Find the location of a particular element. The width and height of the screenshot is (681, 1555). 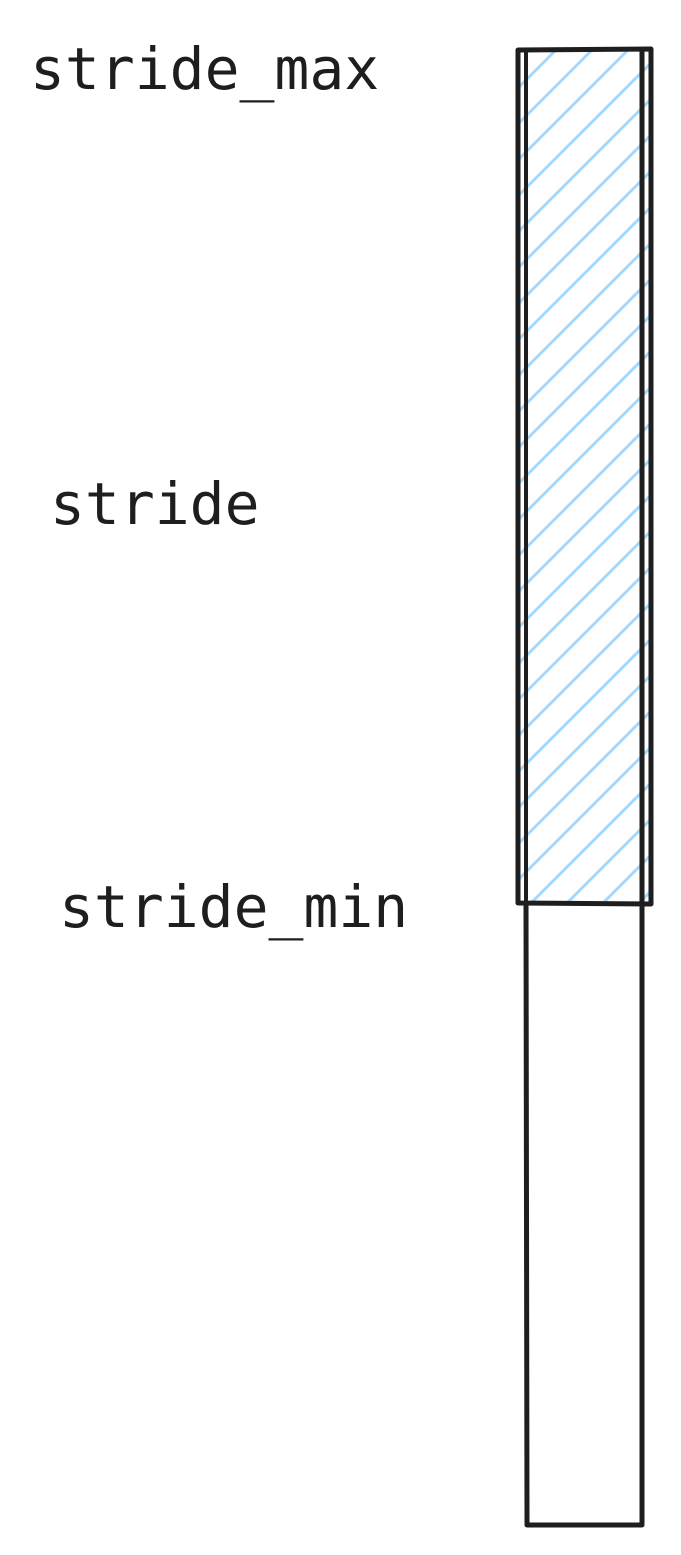

stride-range-box is located at coordinates (584, 476).